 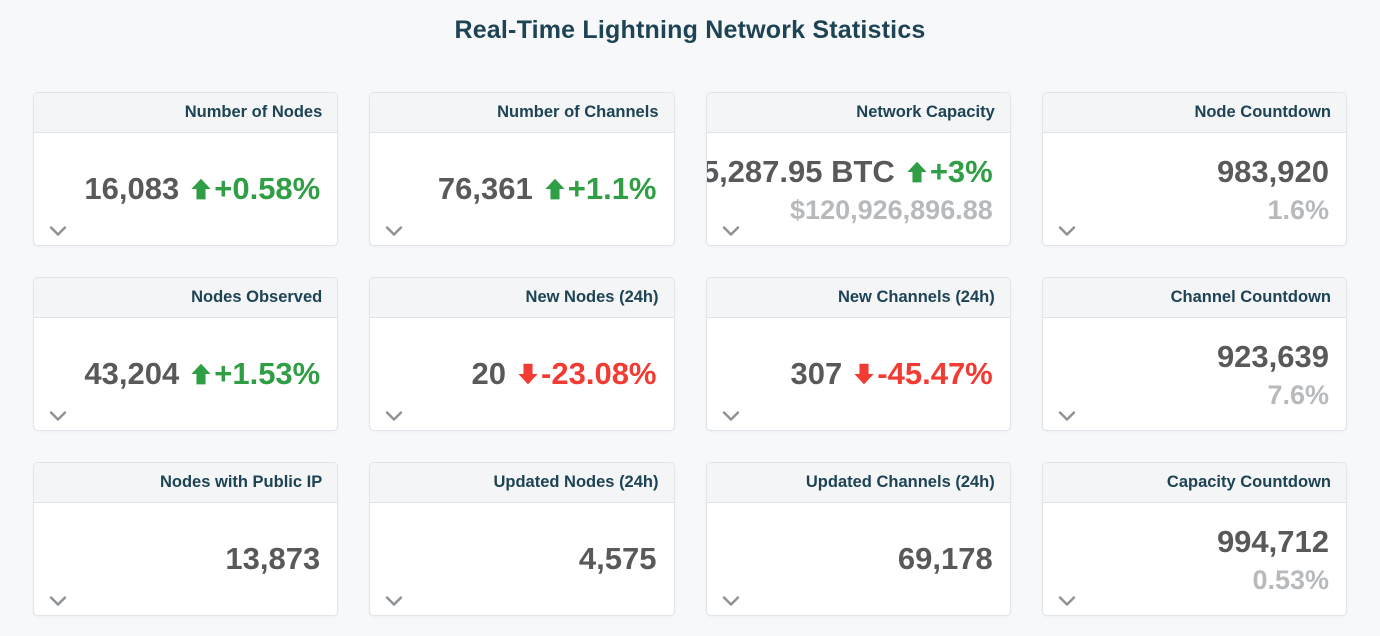 I want to click on page-title: Real-Time Lightning Network Statistics, so click(x=690, y=30).